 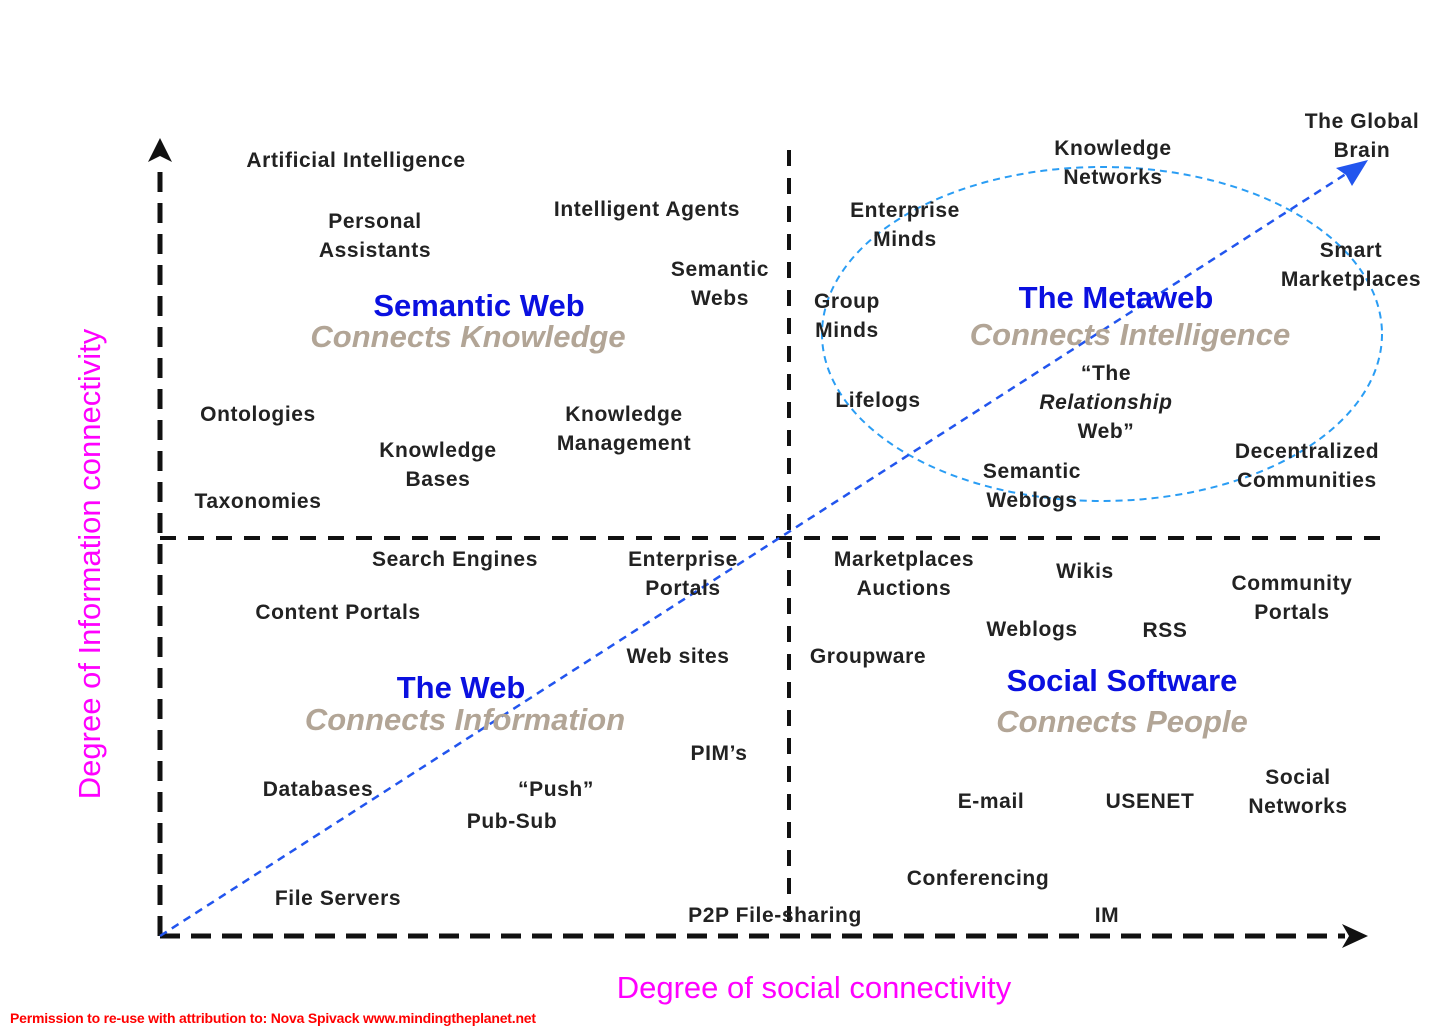 What do you see at coordinates (1297, 792) in the screenshot?
I see `item-social-networks: Social Networks` at bounding box center [1297, 792].